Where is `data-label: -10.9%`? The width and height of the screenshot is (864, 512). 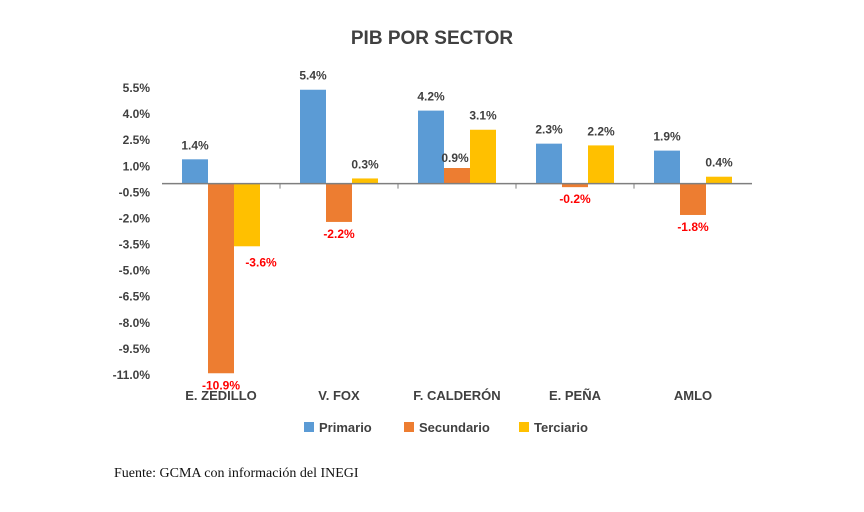 data-label: -10.9% is located at coordinates (221, 385).